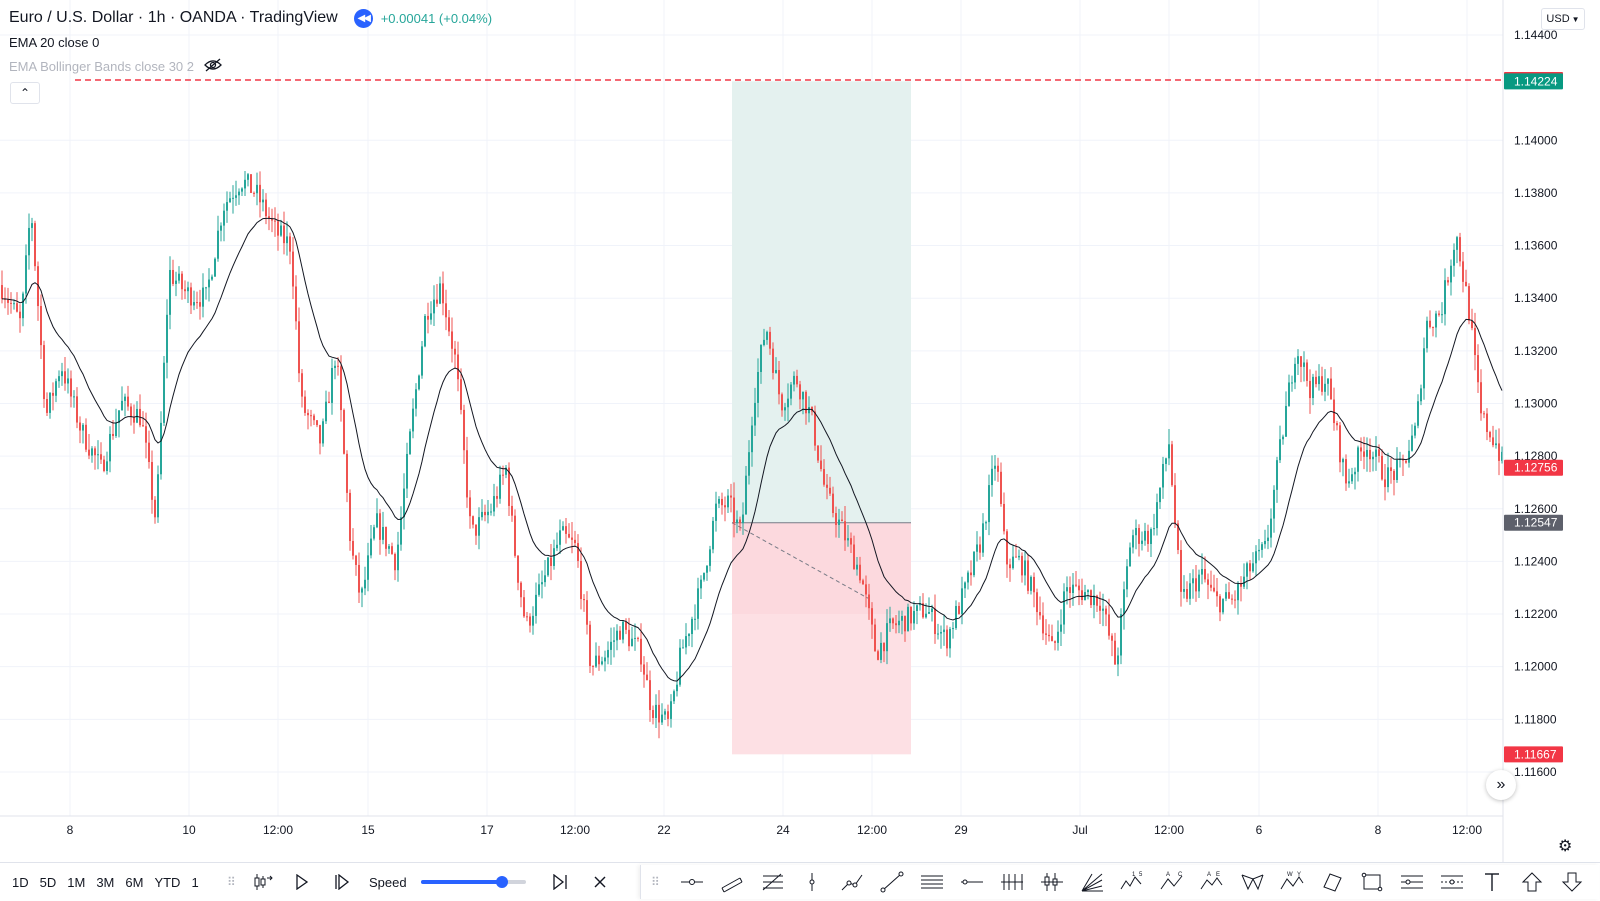 The width and height of the screenshot is (1600, 901). I want to click on fib-timezone-tool, so click(1012, 882).